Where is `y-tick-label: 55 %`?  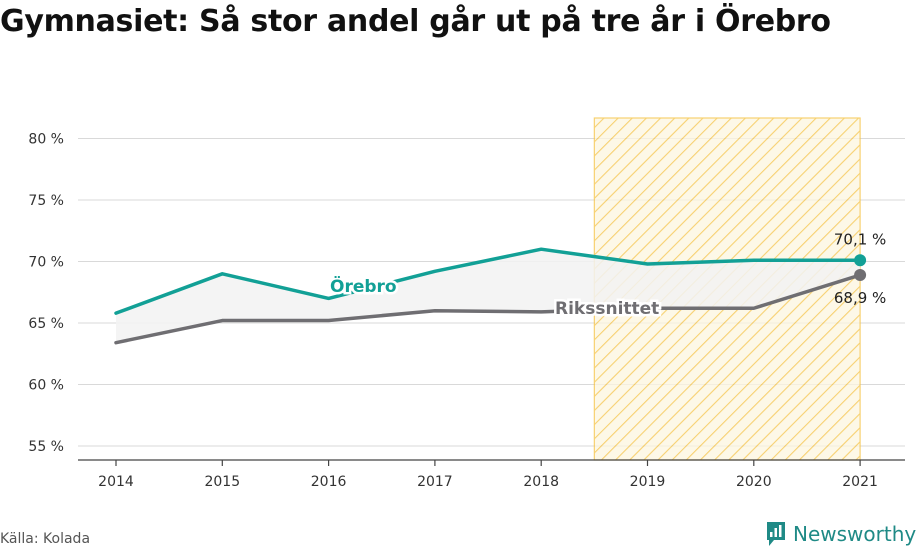
y-tick-label: 55 % is located at coordinates (46, 447).